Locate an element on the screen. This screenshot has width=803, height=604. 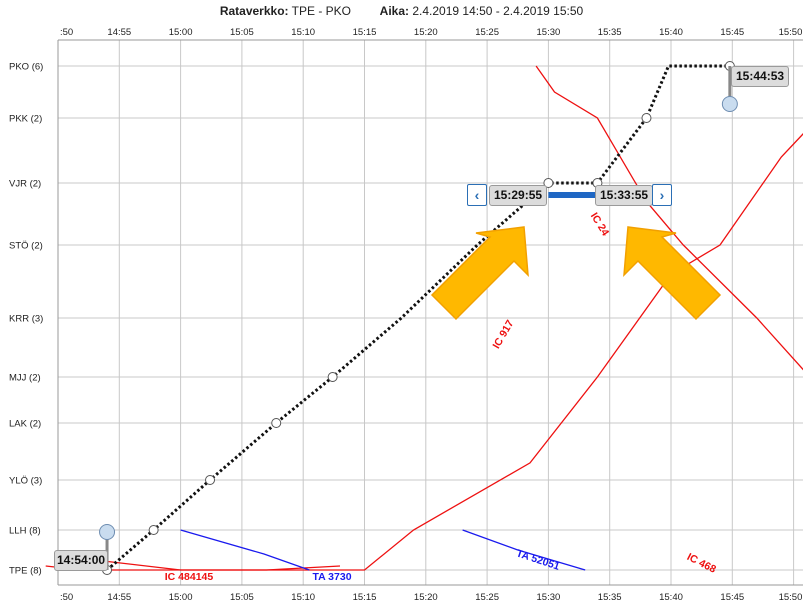
top-time-tick-label: 14:55 is located at coordinates (119, 32).